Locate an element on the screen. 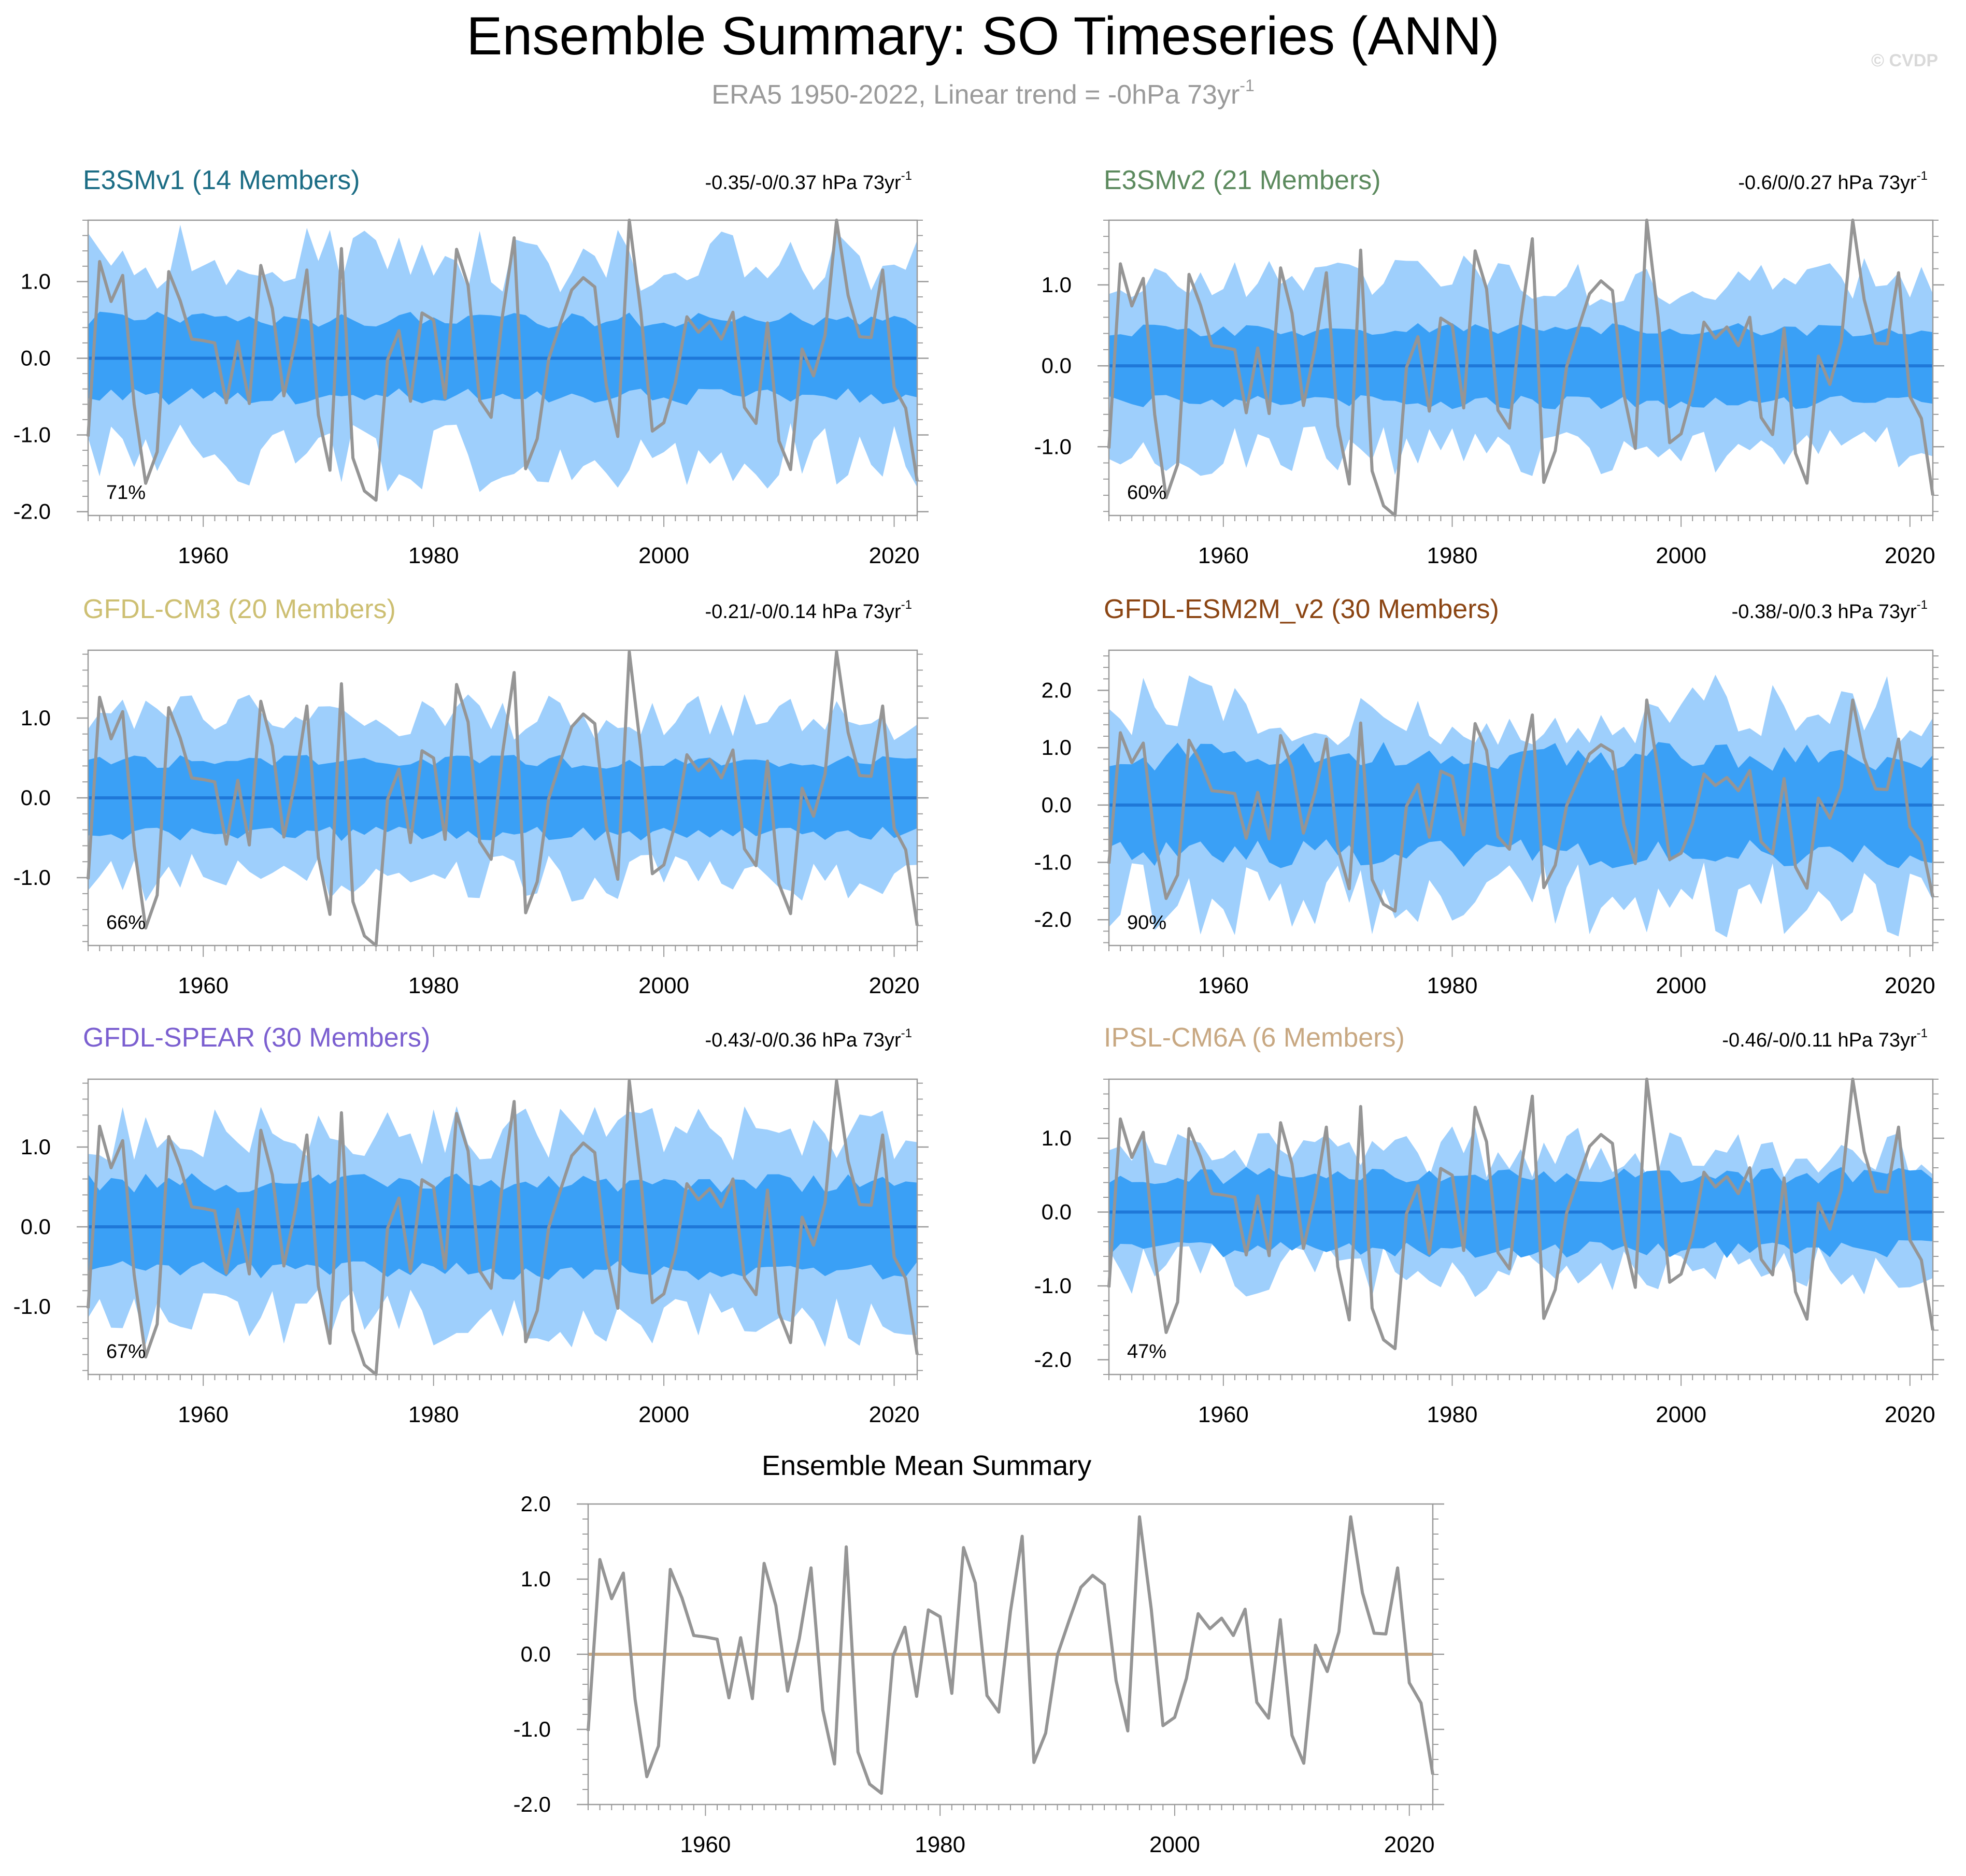  panel-title: GFDL-CM3 (20 Members) is located at coordinates (240, 609).